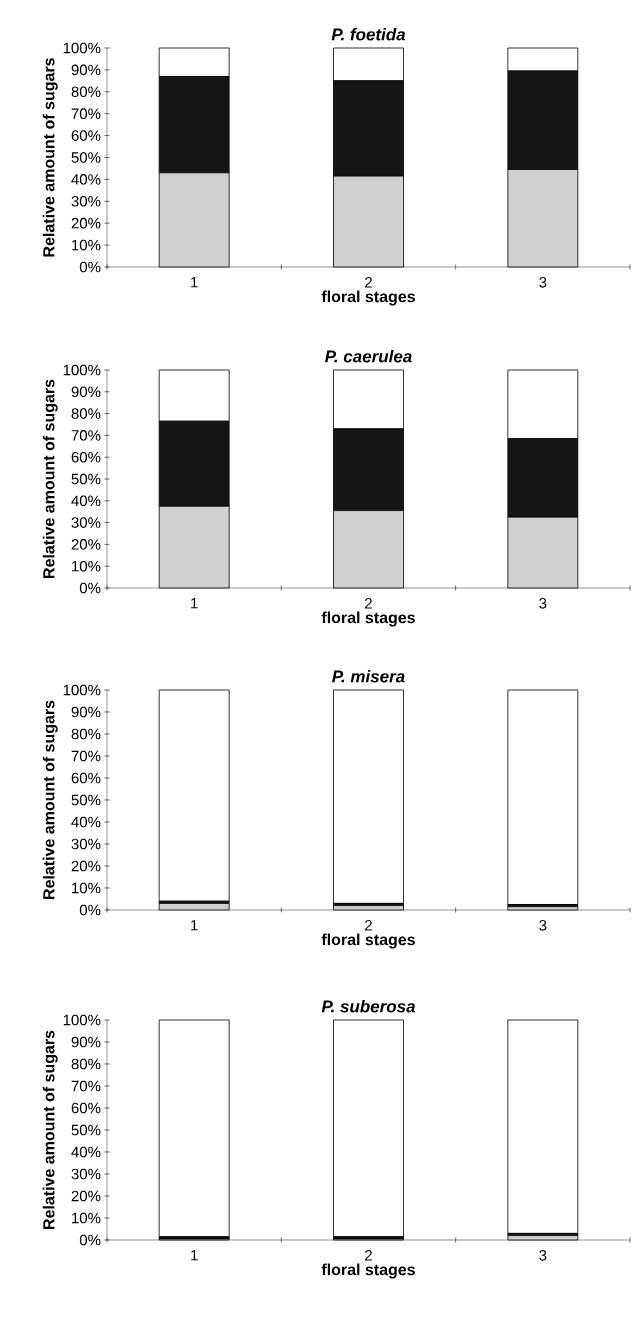 This screenshot has width=643, height=1330. Describe the element at coordinates (368, 1006) in the screenshot. I see `chart-title: P. suberosa` at that location.